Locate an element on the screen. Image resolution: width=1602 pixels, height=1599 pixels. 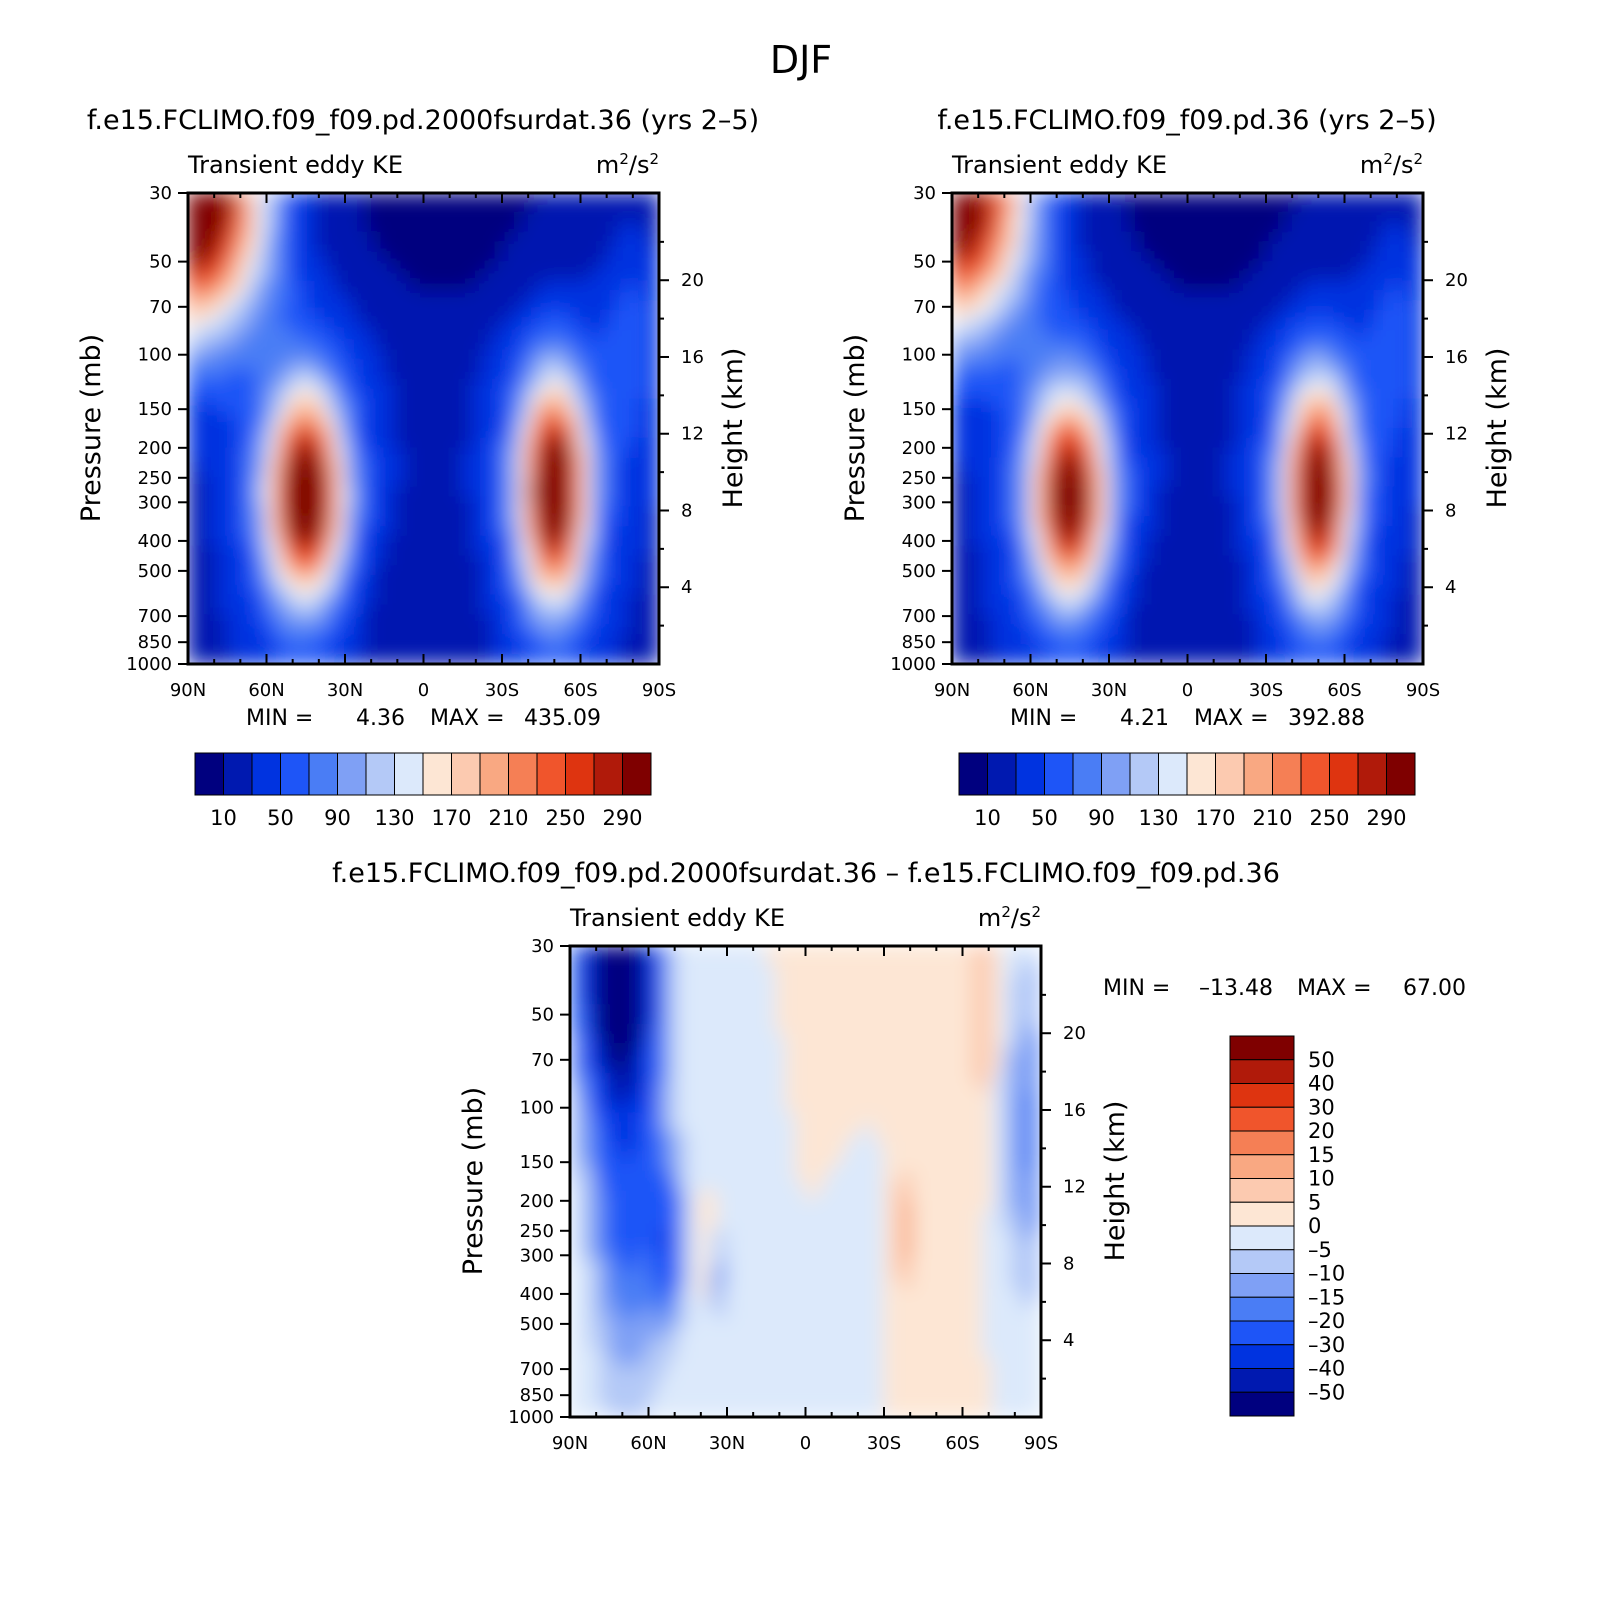
x-tick-label: 30S is located at coordinates (502, 690).